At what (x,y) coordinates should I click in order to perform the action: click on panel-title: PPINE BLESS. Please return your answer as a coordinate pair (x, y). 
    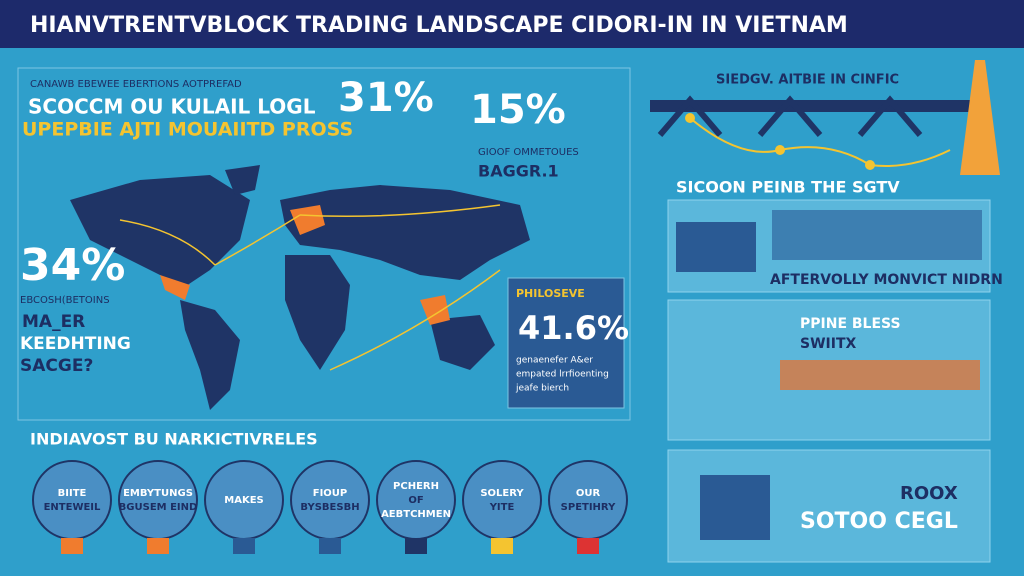
    Looking at the image, I should click on (850, 324).